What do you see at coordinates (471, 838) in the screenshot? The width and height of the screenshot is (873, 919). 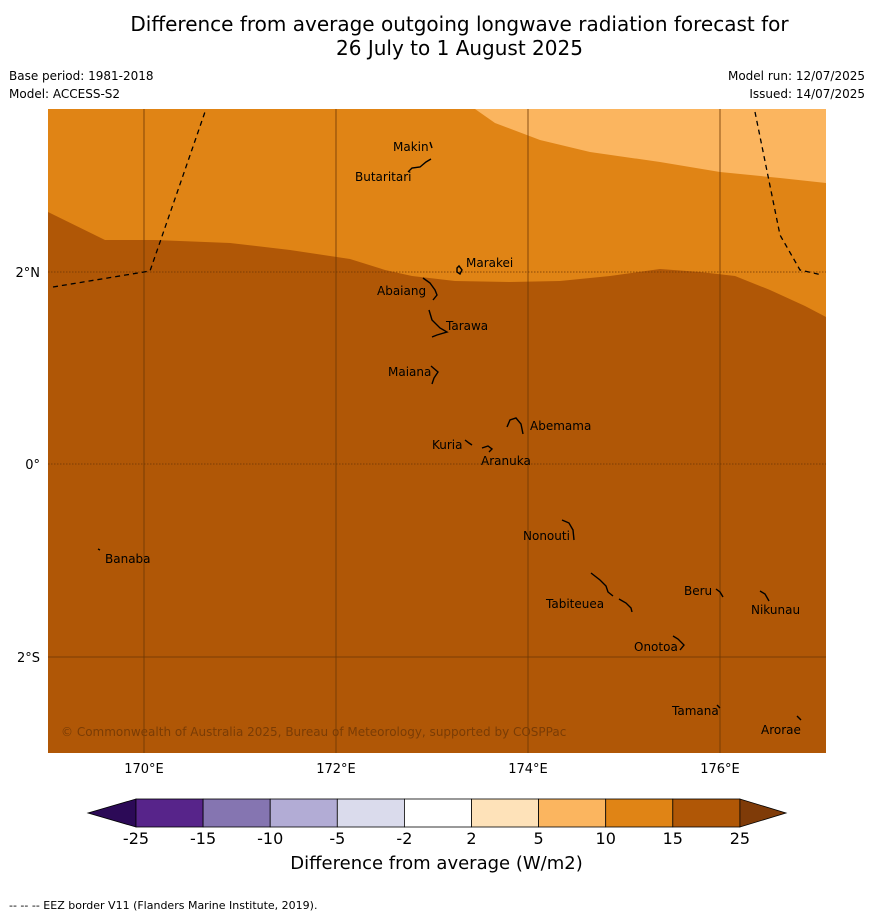 I see `colorbar-tick-5: 2` at bounding box center [471, 838].